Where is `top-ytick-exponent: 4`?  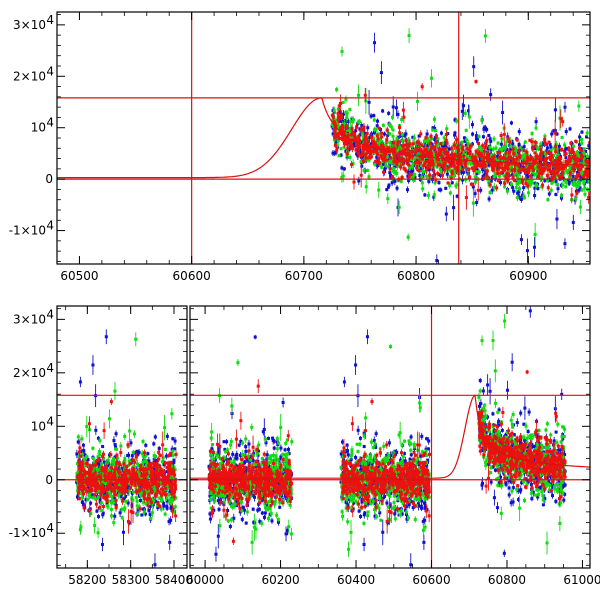
top-ytick-exponent: 4 is located at coordinates (50, 20).